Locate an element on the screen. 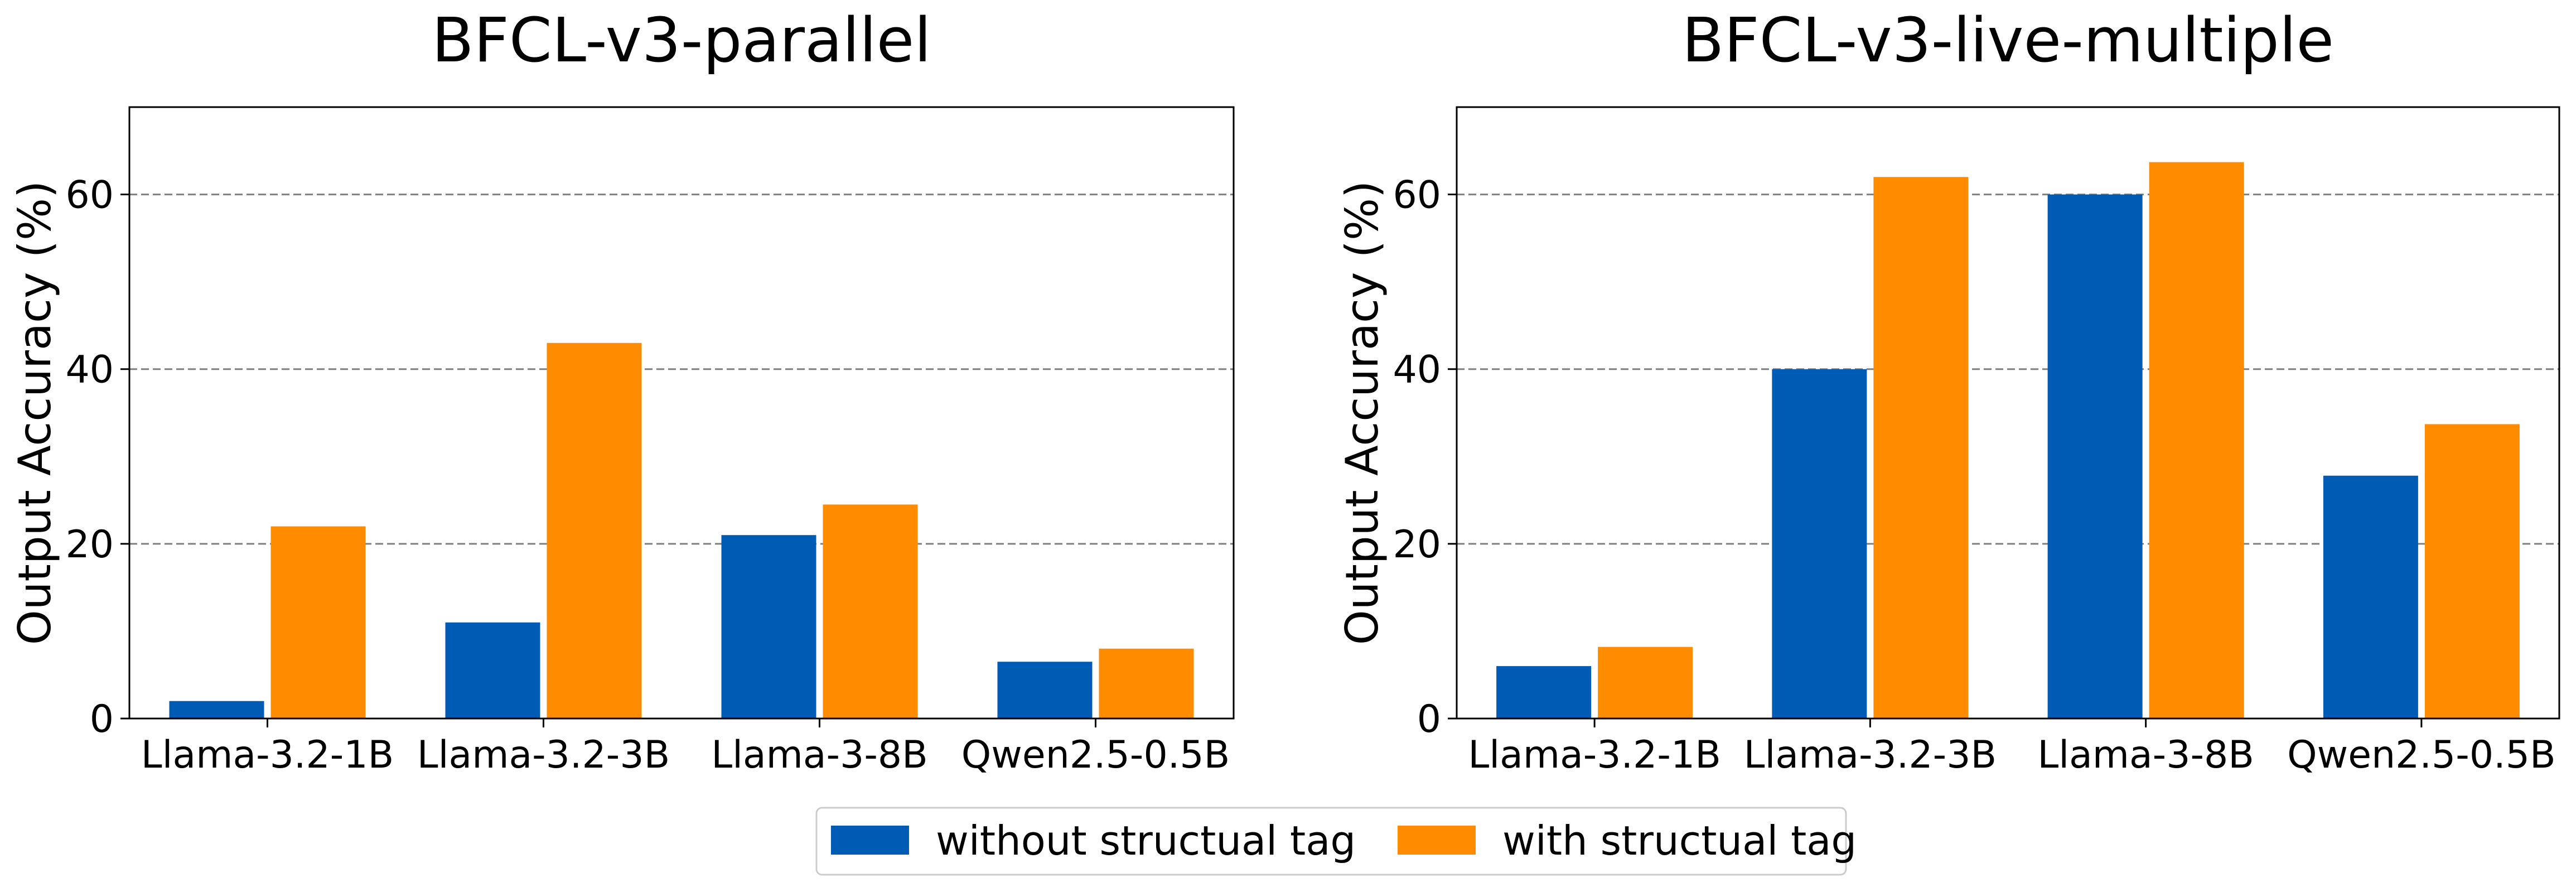 Image resolution: width=2576 pixels, height=892 pixels. legend-box is located at coordinates (1331, 841).